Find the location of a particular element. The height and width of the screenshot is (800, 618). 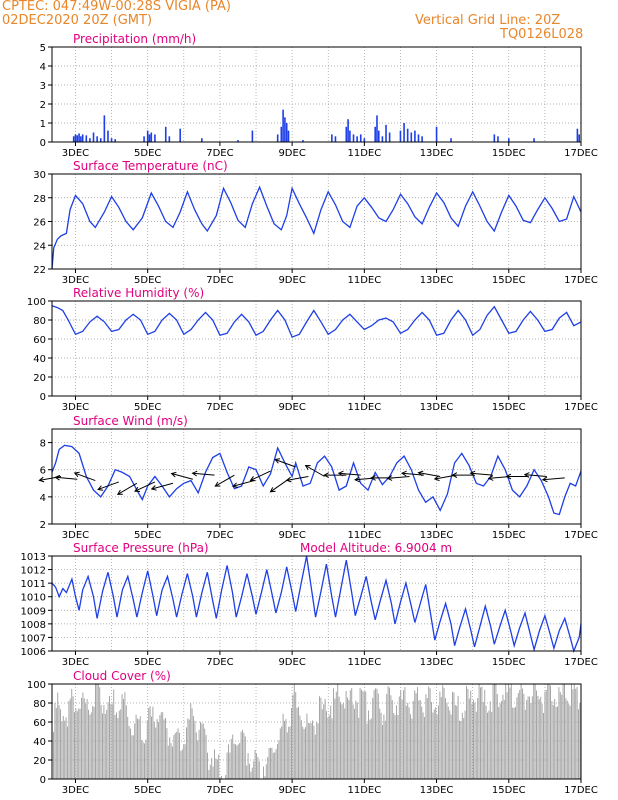

y-tick-label: 24 is located at coordinates (39, 246).